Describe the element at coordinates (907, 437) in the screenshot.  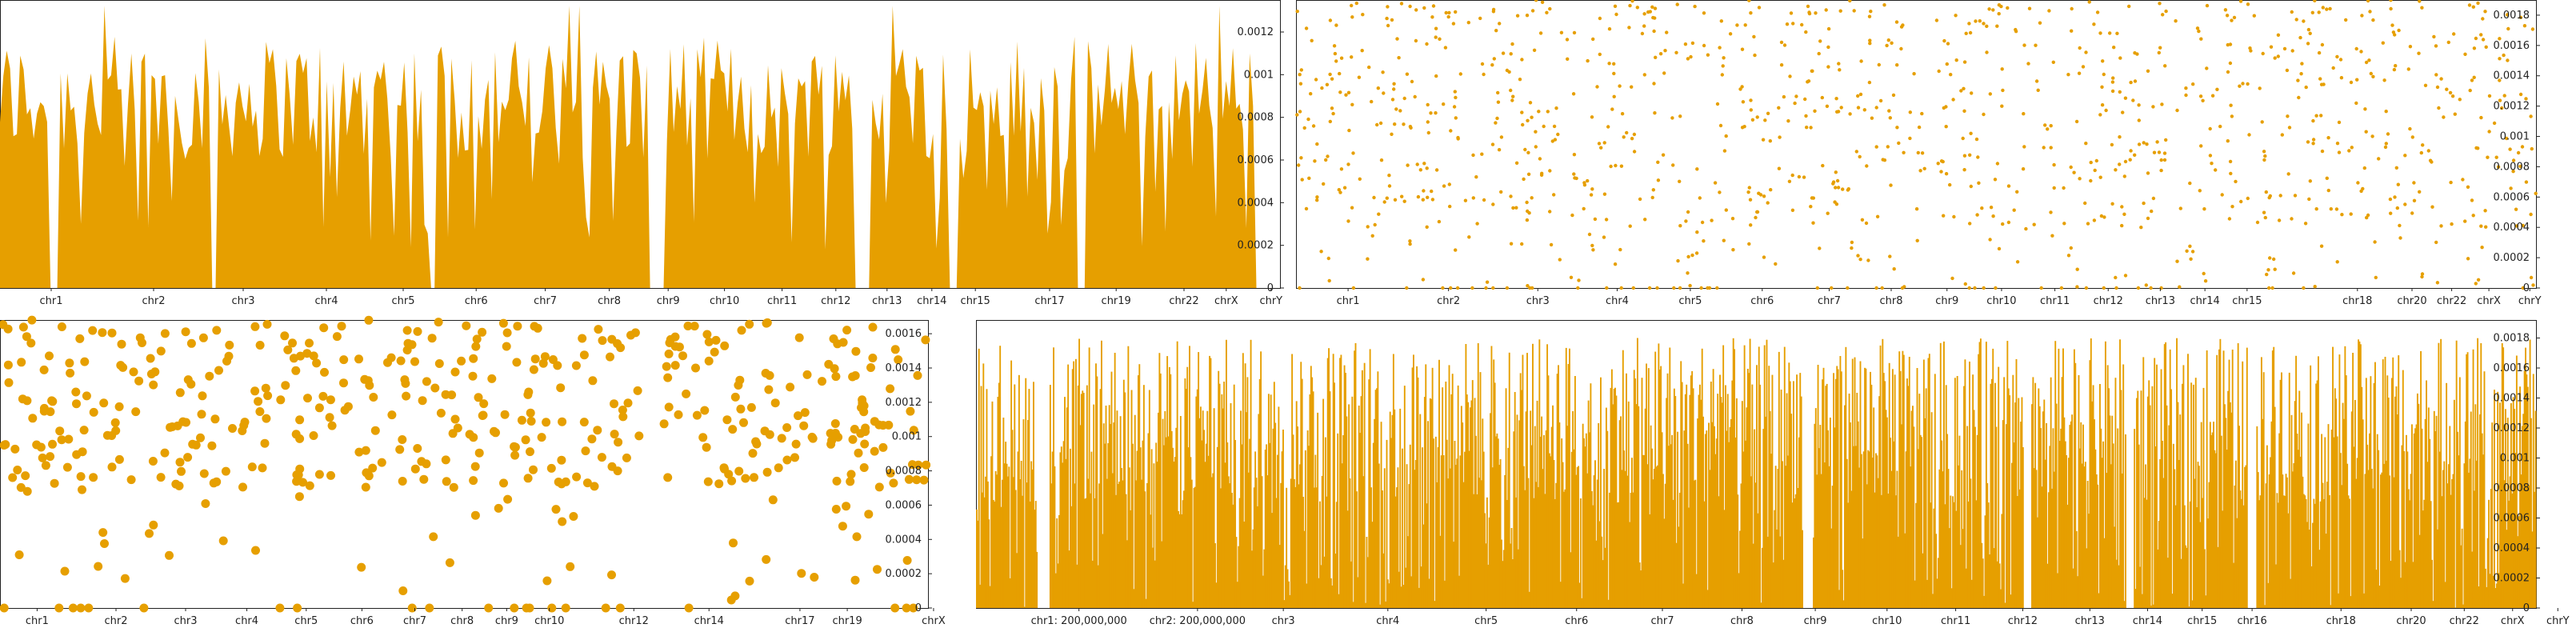
I see `y-tick-label: 0.001` at that location.